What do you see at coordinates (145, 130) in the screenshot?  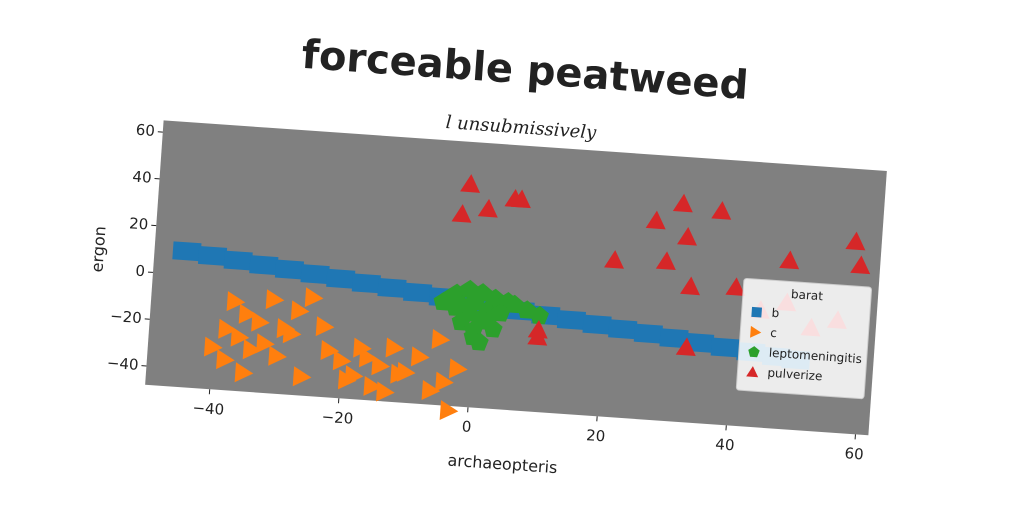 I see `y-tick-label: 60` at bounding box center [145, 130].